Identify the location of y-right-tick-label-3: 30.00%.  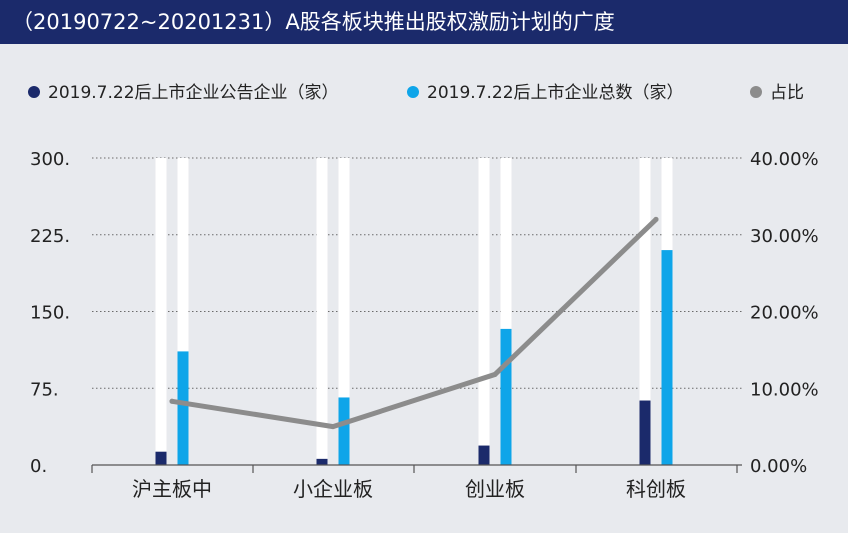
(784, 236).